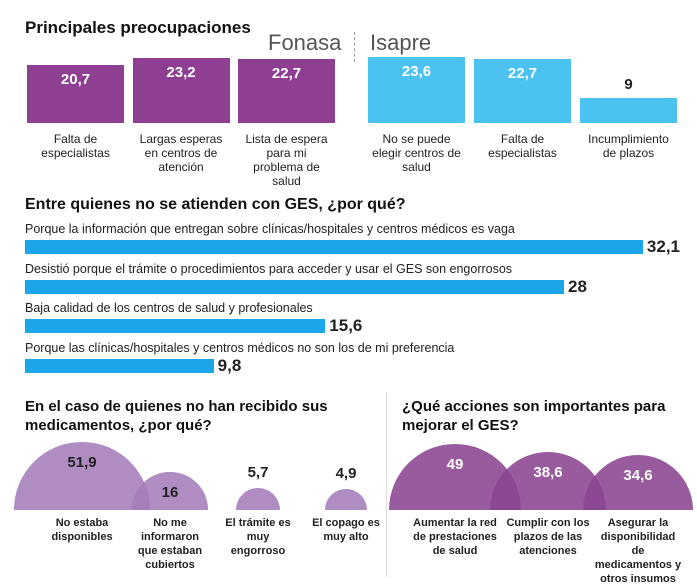 The width and height of the screenshot is (697, 585). I want to click on value-label: 49, so click(455, 465).